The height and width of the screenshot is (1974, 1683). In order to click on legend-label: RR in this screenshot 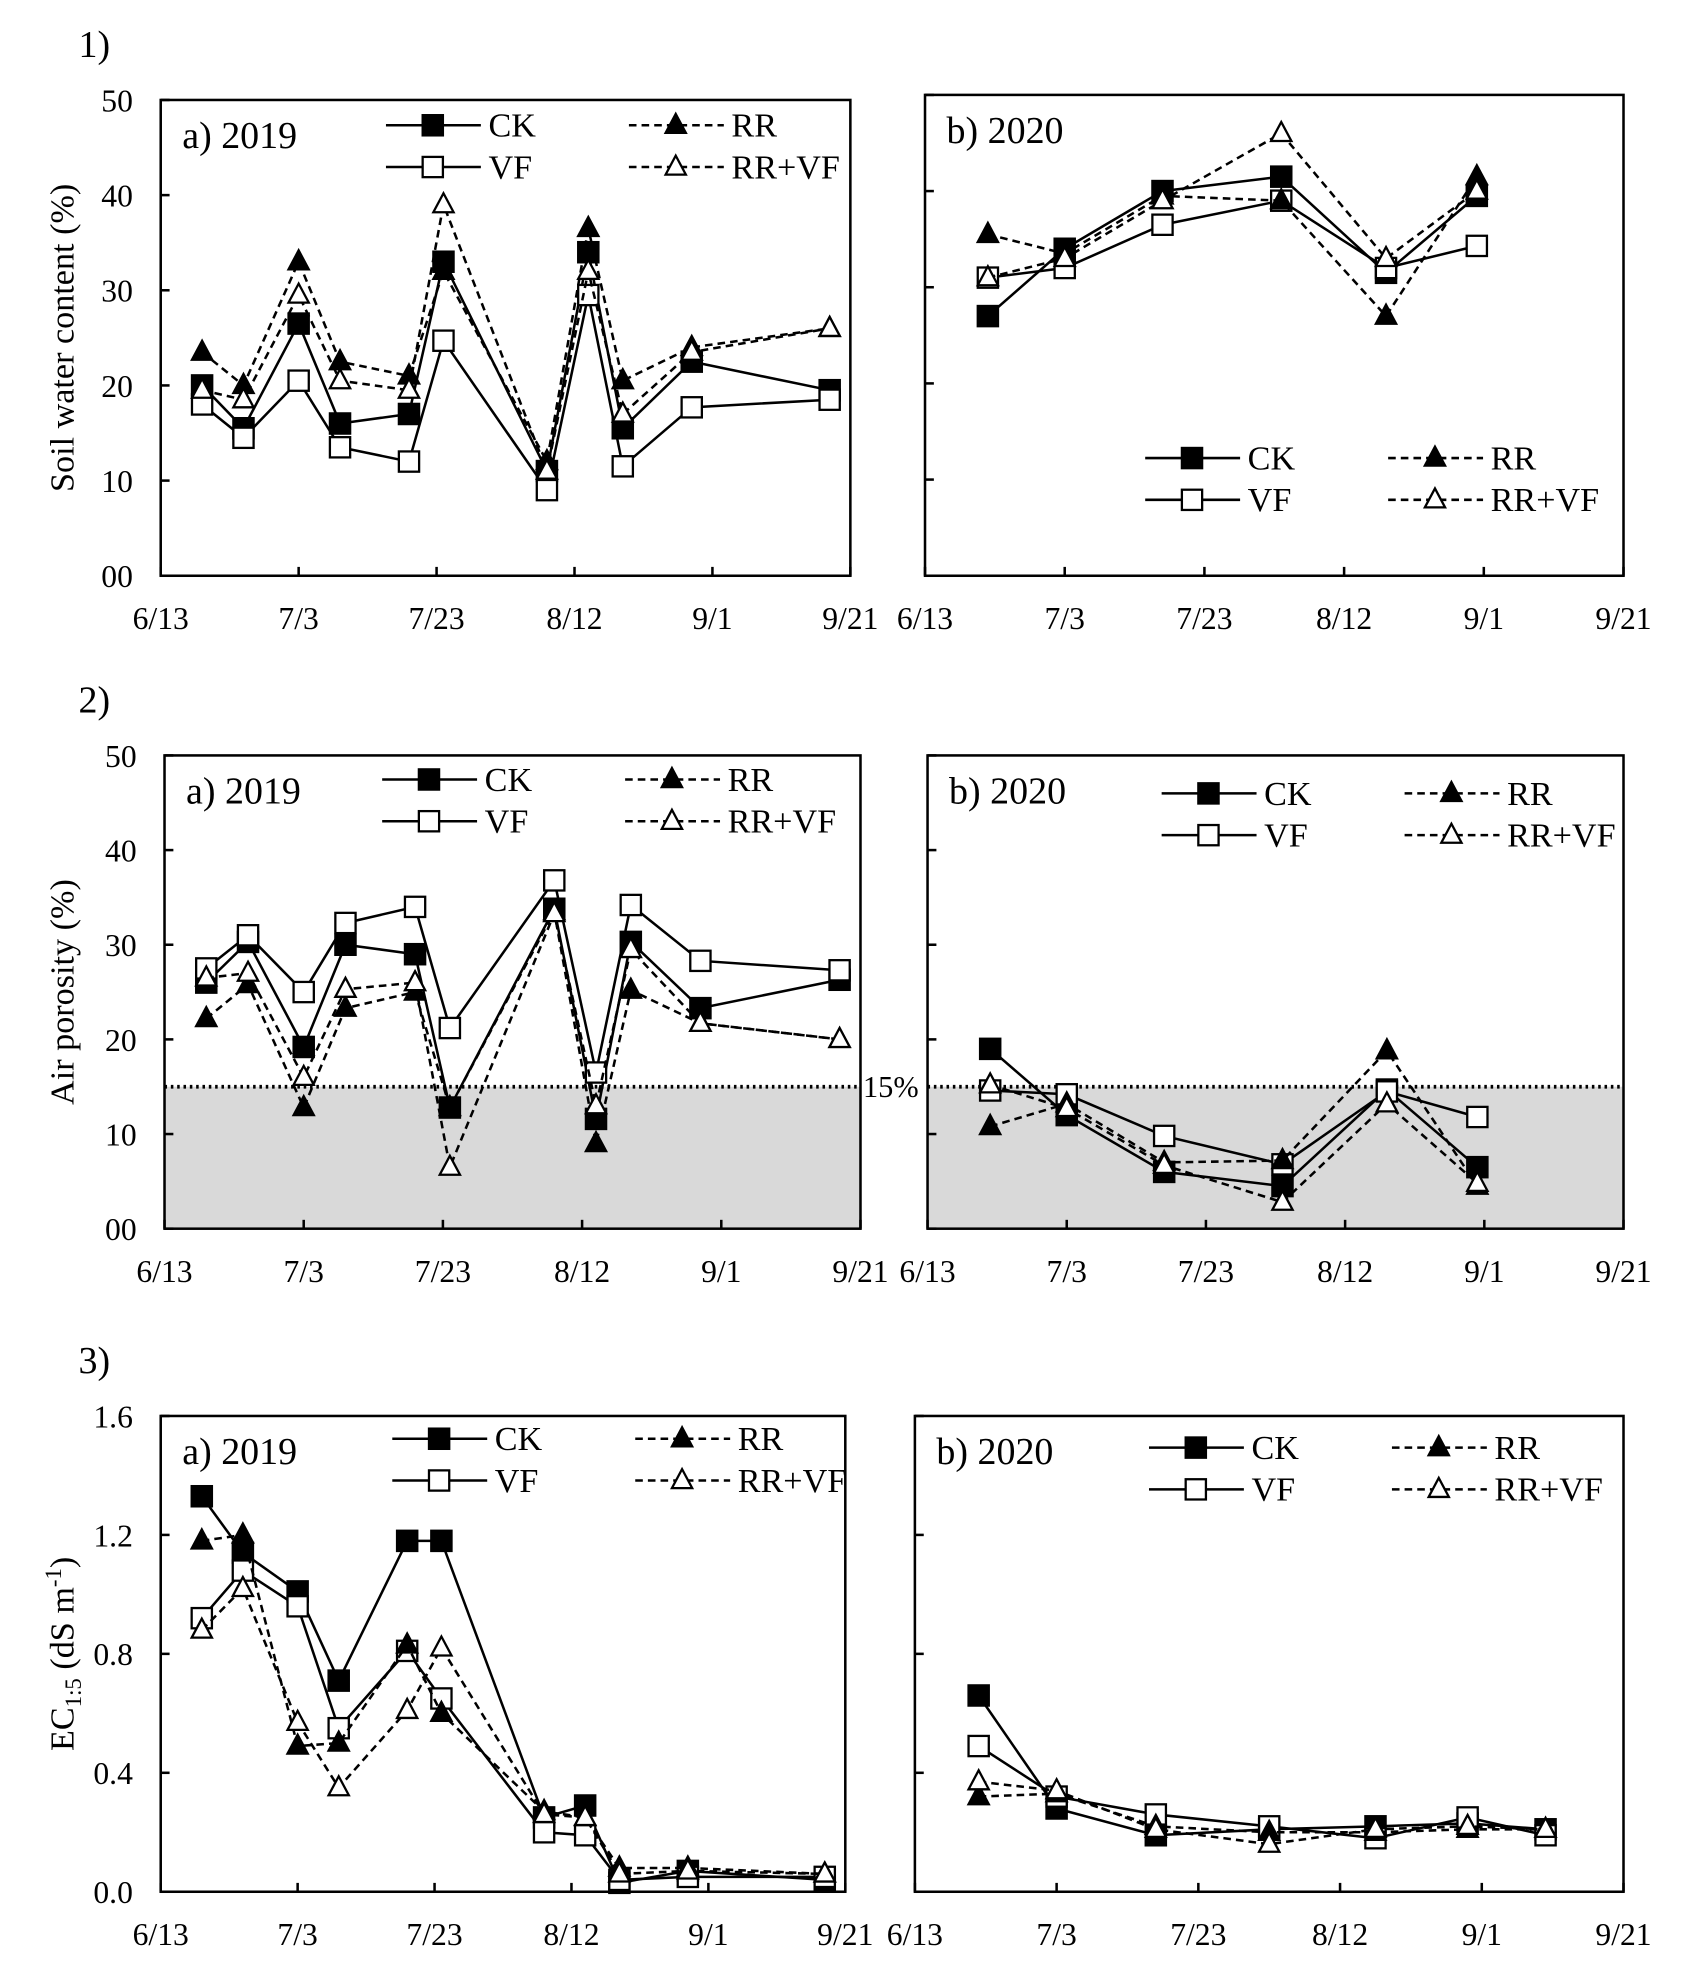, I will do `click(1530, 794)`.